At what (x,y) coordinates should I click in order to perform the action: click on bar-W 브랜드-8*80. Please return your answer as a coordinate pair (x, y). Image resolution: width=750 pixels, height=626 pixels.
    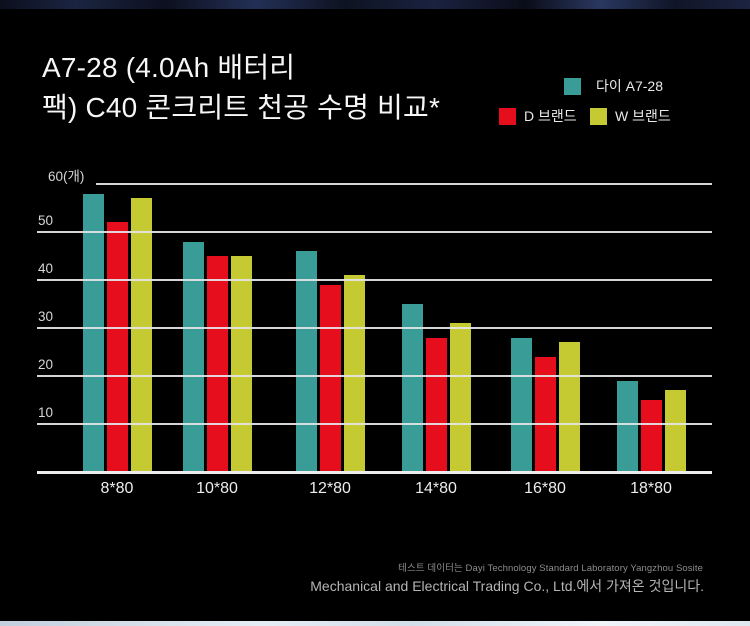
    Looking at the image, I should click on (141, 335).